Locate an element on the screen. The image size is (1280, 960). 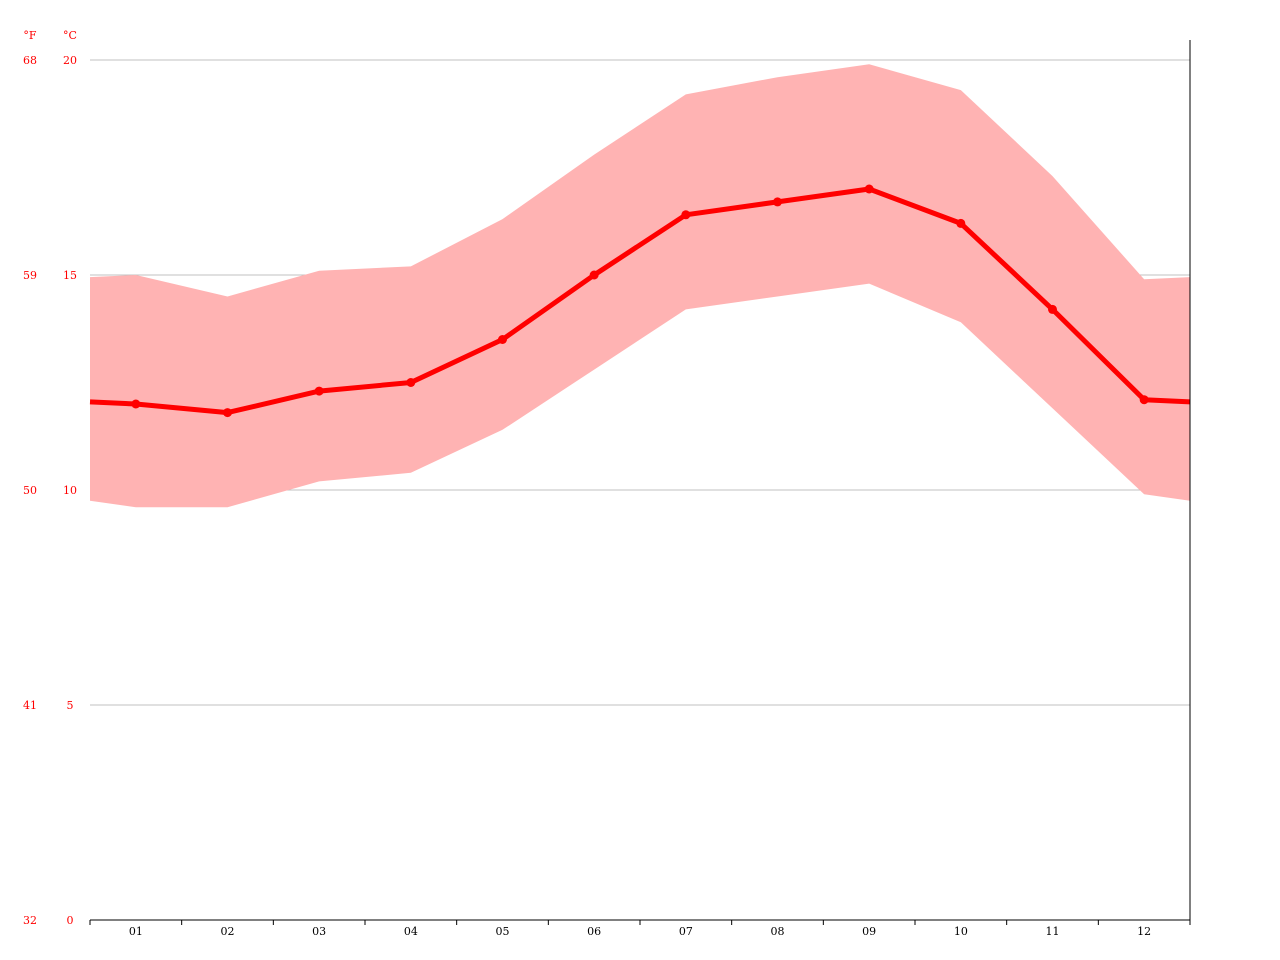
fahrenheit-unit-label: °F is located at coordinates (30, 35).